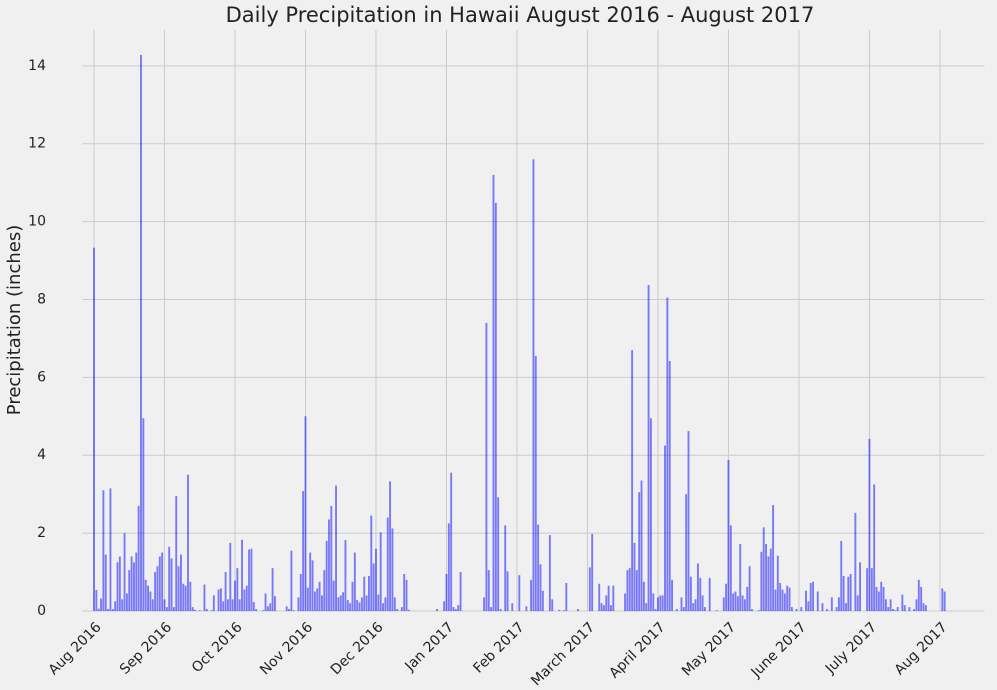  I want to click on y-tick-label: 12, so click(37, 144).